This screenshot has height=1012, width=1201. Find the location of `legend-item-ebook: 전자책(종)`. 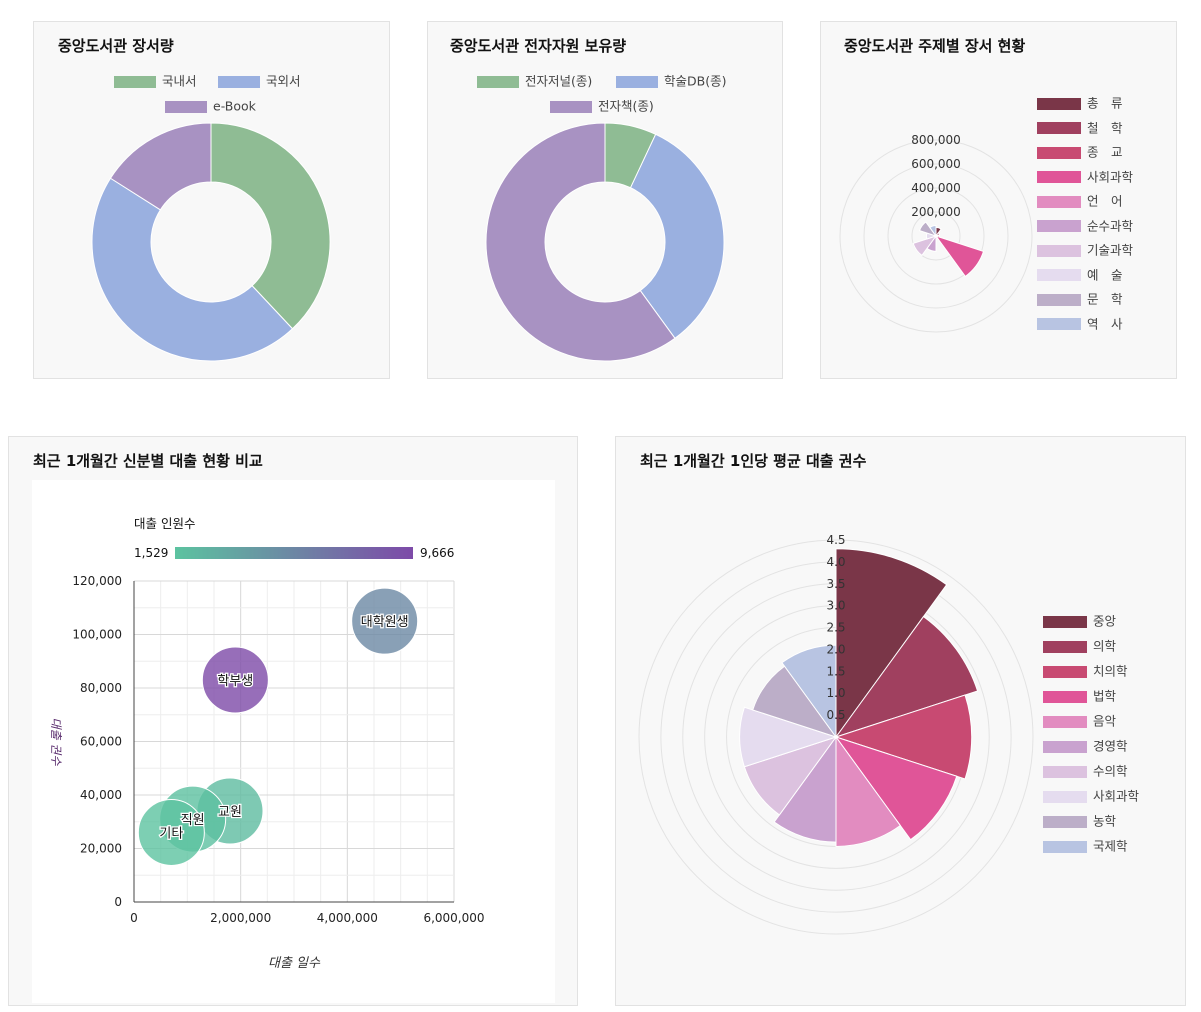

legend-item-ebook: 전자책(종) is located at coordinates (602, 106).